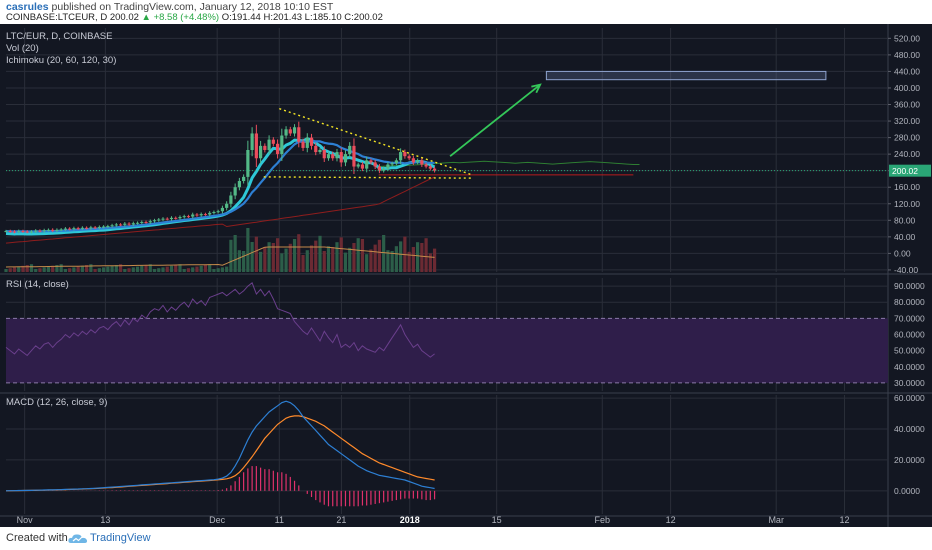 This screenshot has height=550, width=932. I want to click on last-price-tag-label: 200.02, so click(905, 171).